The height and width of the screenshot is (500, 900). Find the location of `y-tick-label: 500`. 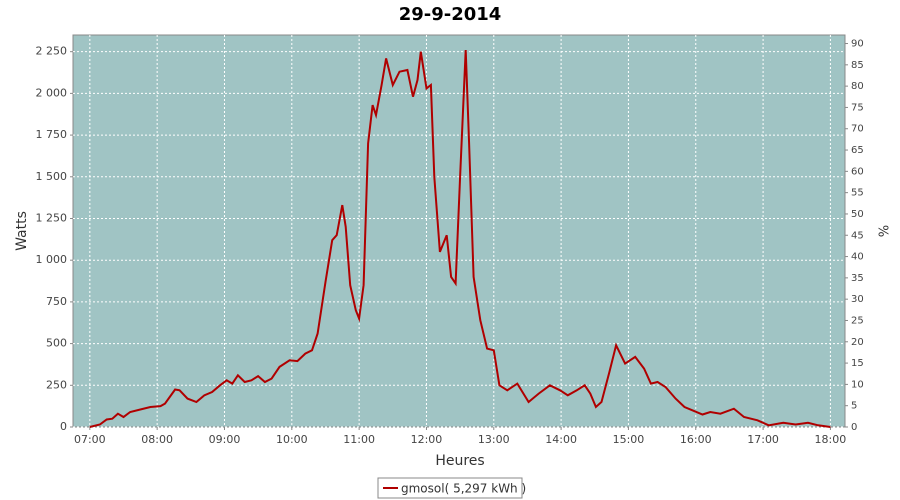

y-tick-label: 500 is located at coordinates (56, 343).